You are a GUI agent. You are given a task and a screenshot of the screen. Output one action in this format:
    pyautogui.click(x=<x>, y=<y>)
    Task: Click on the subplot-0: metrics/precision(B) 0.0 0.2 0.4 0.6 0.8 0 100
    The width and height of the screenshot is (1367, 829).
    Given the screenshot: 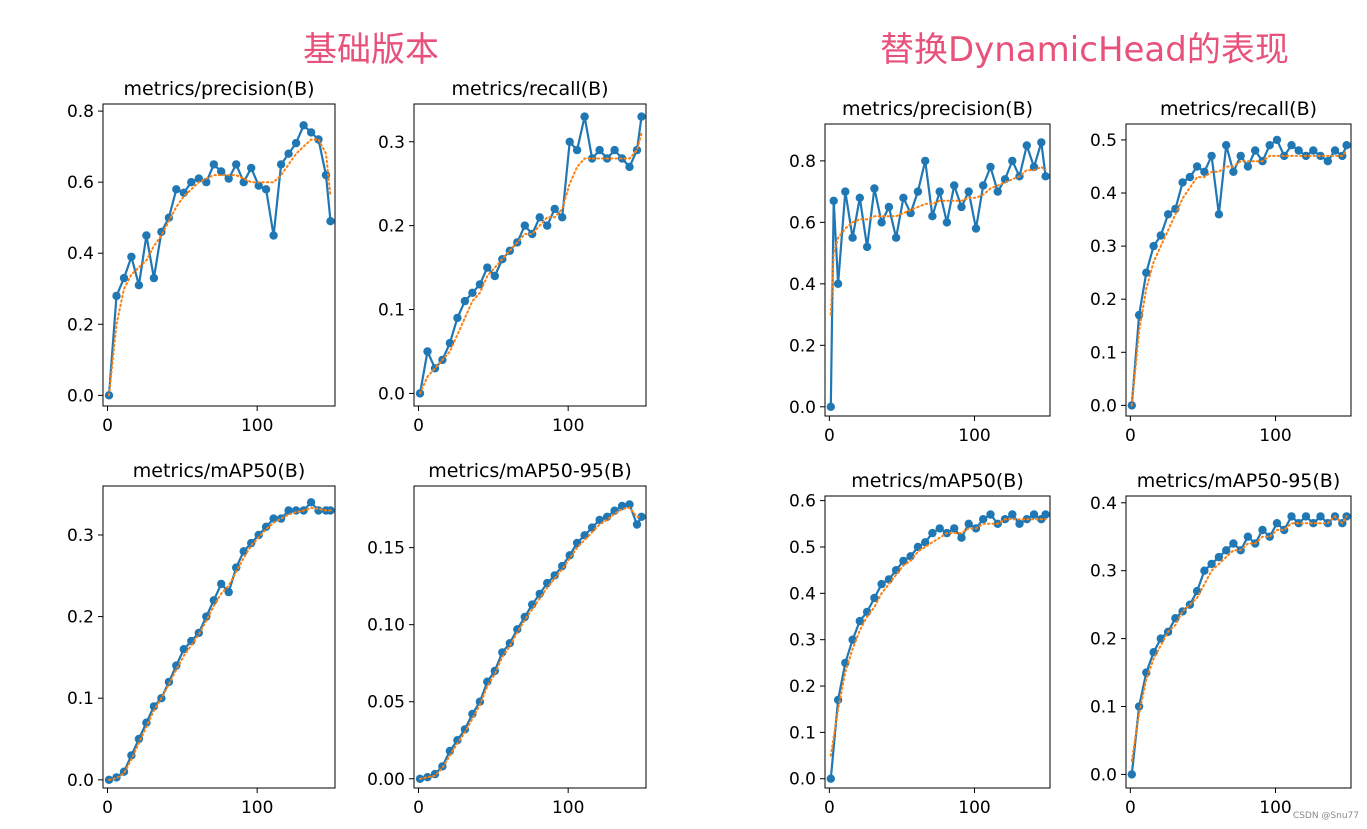 What is the action you would take?
    pyautogui.click(x=201, y=257)
    